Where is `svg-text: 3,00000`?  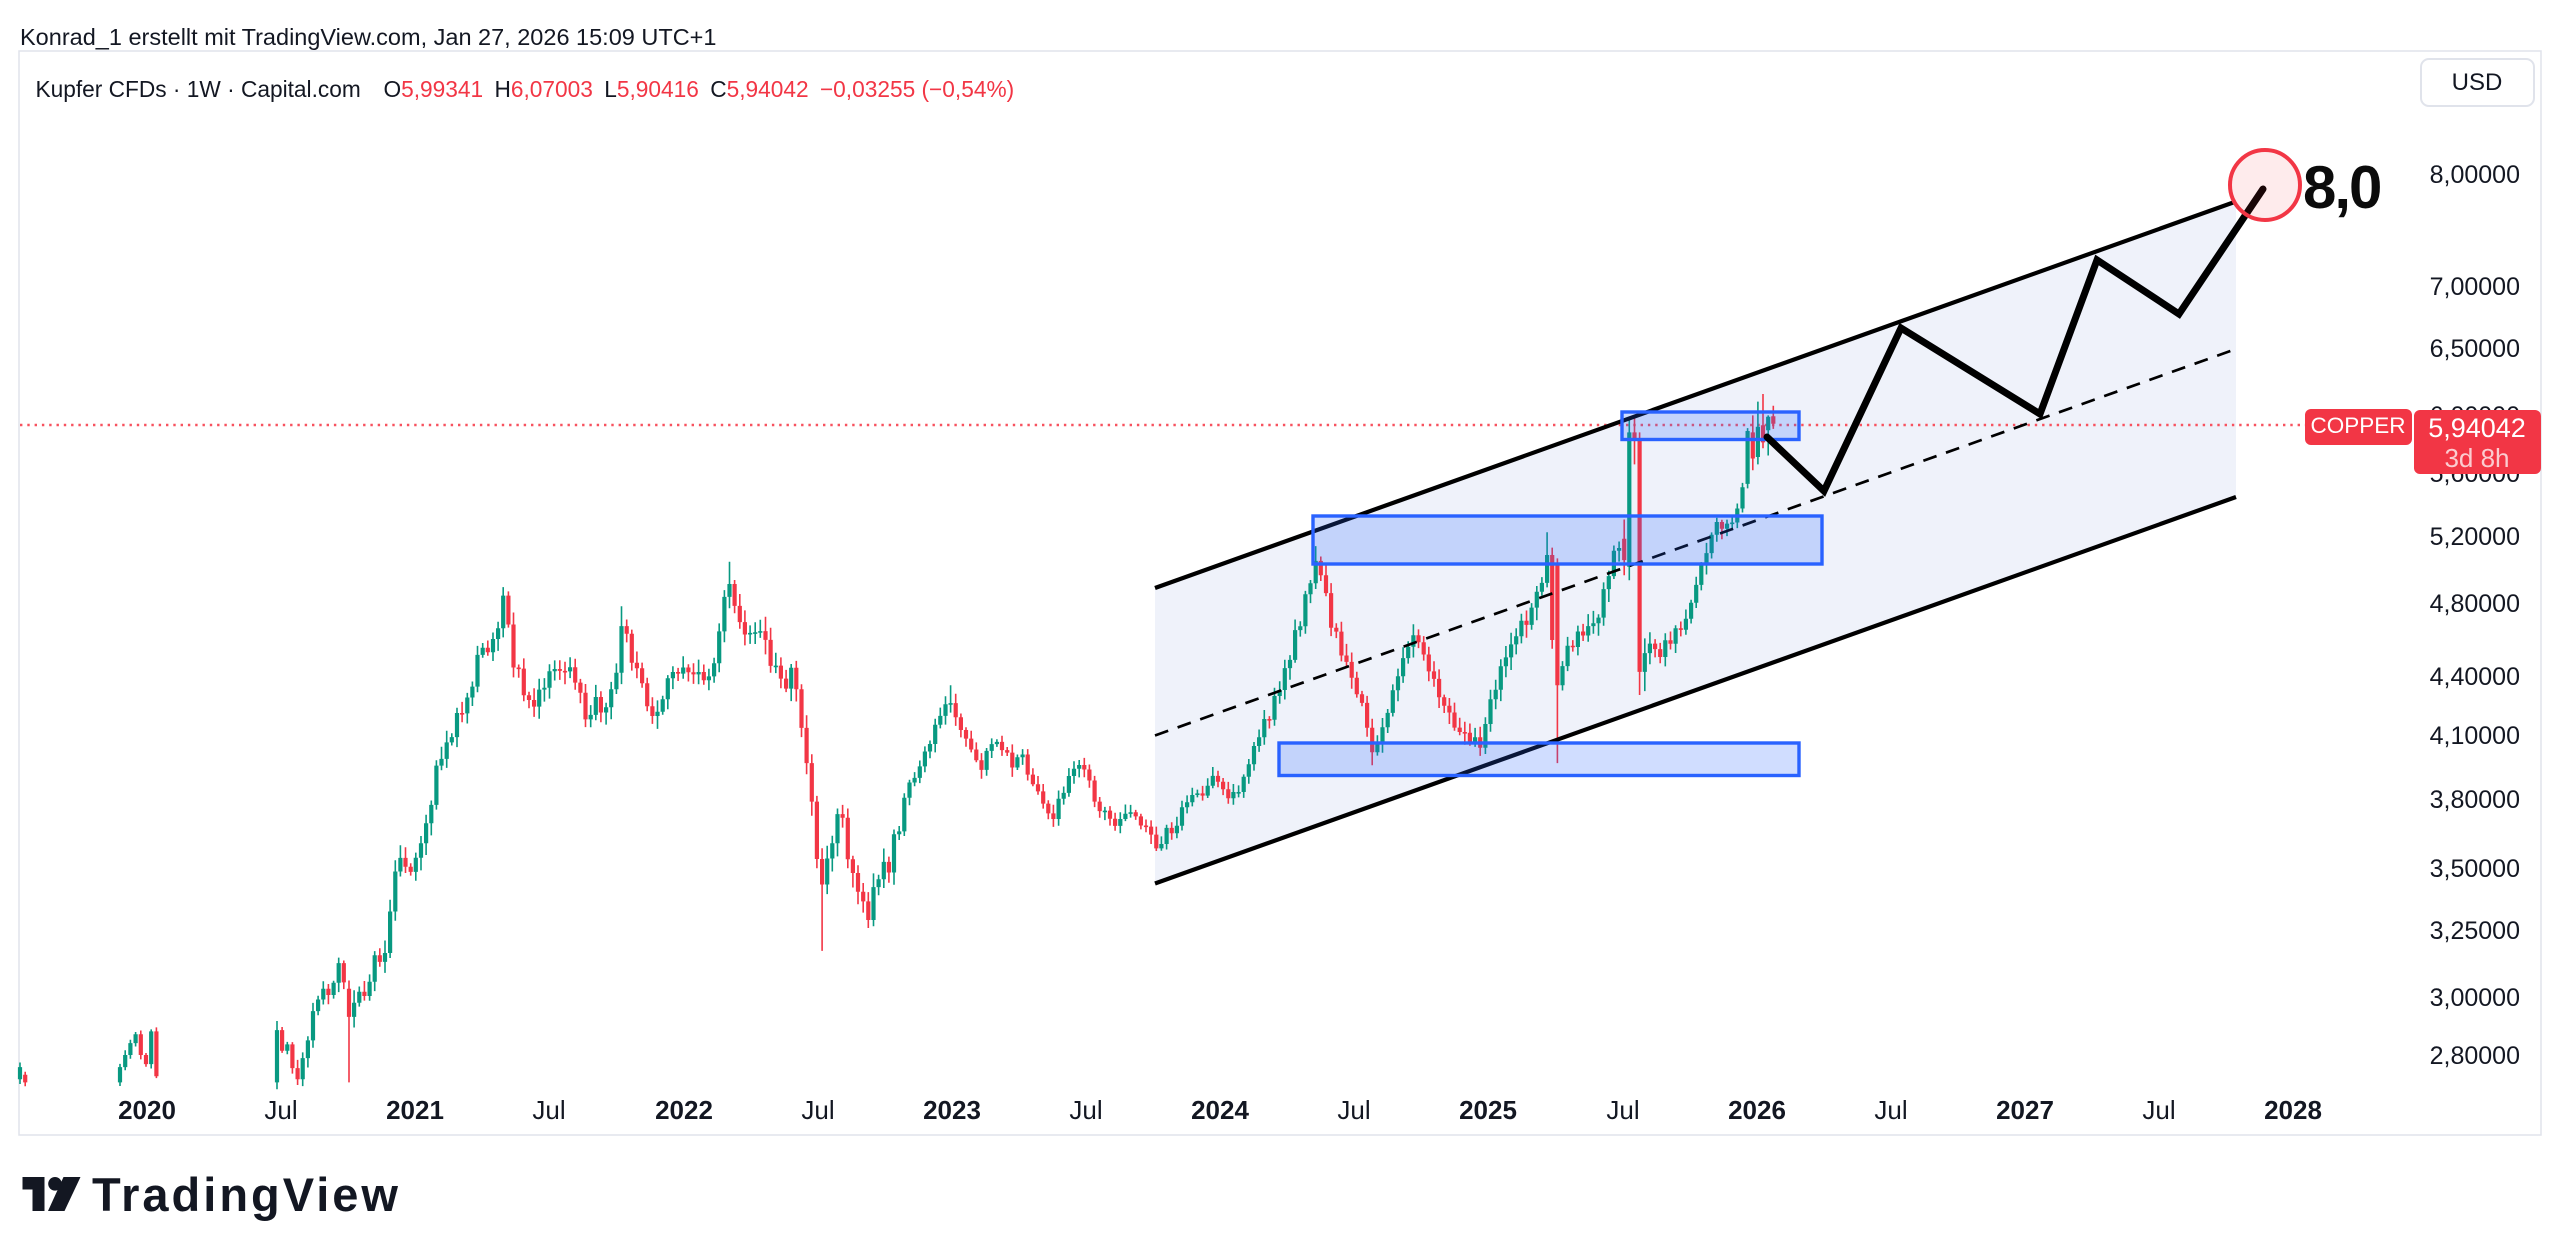 svg-text: 3,00000 is located at coordinates (2475, 998).